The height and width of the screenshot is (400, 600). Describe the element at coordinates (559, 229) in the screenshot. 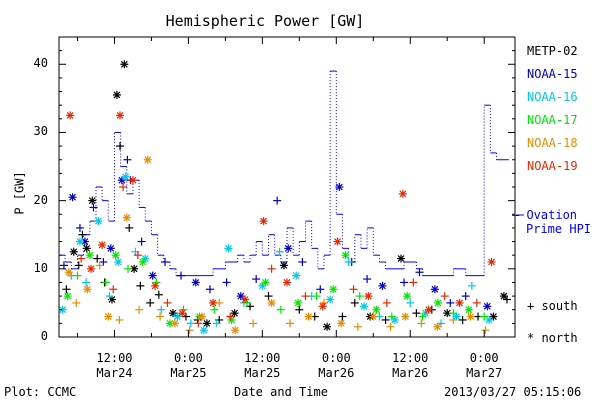

I see `legend-ovation-line2: Prime HPI` at that location.